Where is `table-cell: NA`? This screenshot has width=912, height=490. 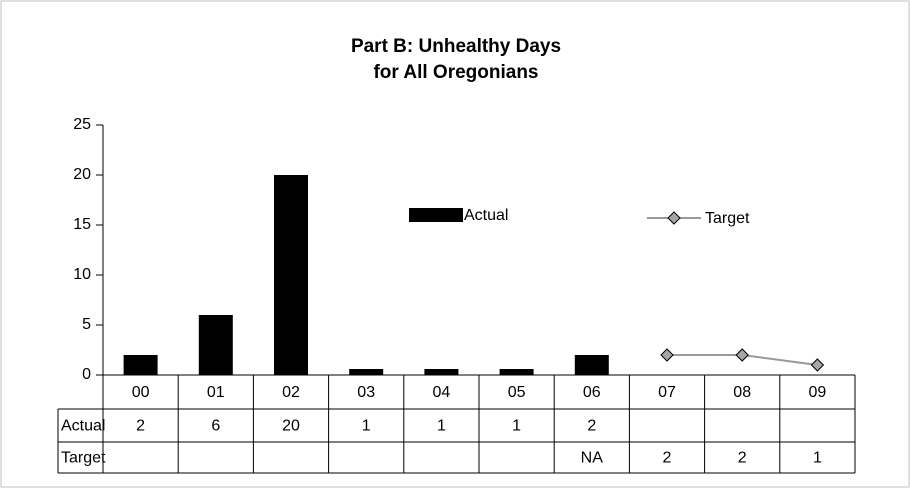 table-cell: NA is located at coordinates (592, 458).